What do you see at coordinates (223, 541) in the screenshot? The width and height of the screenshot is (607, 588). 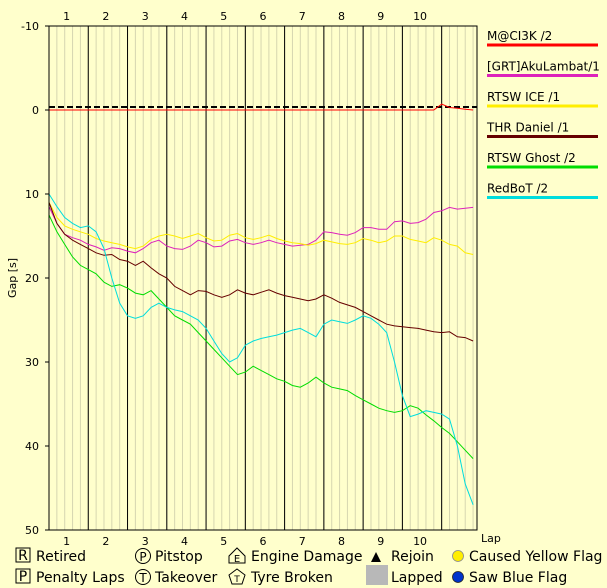 I see `bottom-lap-tick-label: 5` at bounding box center [223, 541].